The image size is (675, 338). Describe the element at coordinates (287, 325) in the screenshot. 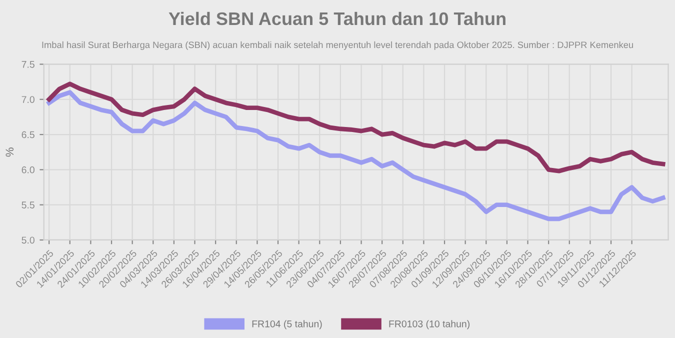

I see `legend-label: FR104 (5 tahun)` at that location.